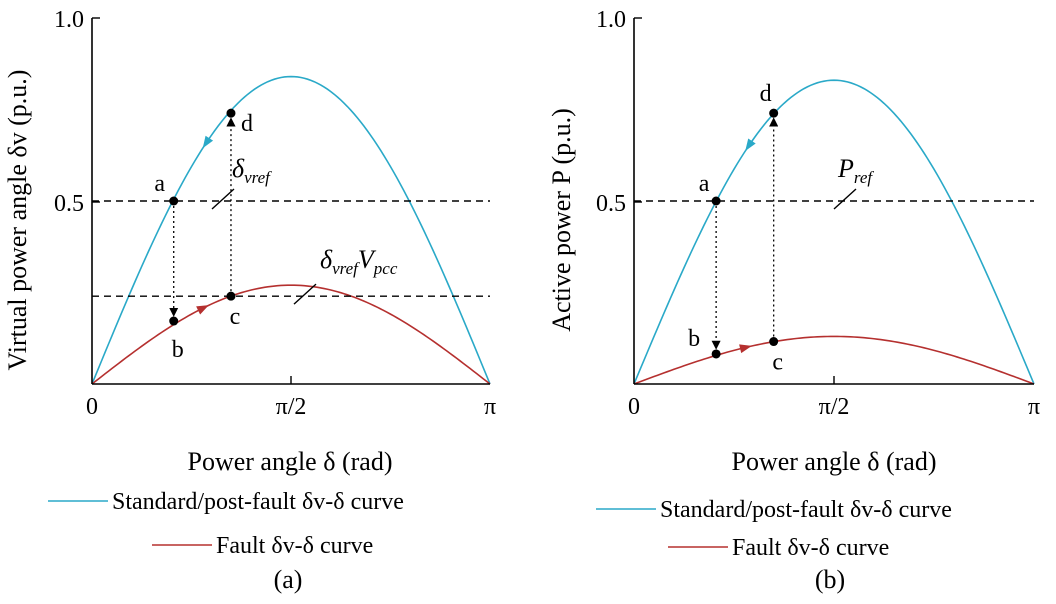  I want to click on reference-label-0: Pref, so click(855, 170).